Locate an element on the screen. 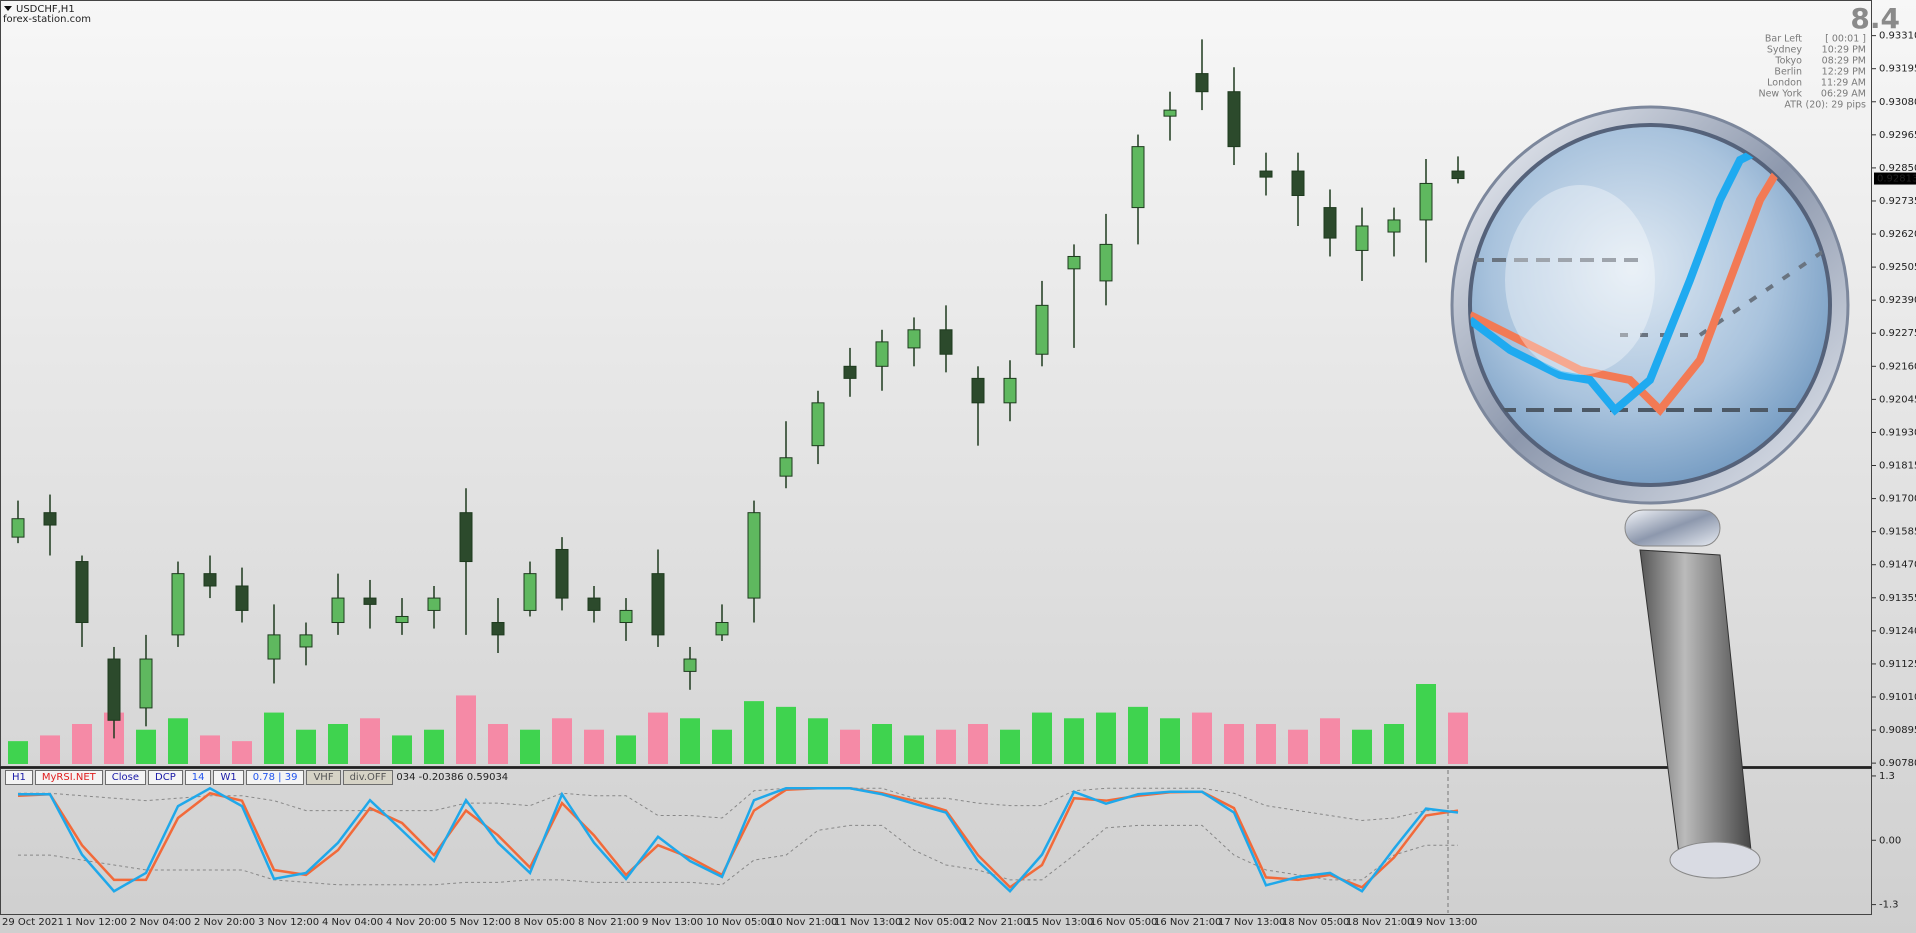 This screenshot has height=933, width=1916. y-tick-label: 0.92275 is located at coordinates (1897, 333).